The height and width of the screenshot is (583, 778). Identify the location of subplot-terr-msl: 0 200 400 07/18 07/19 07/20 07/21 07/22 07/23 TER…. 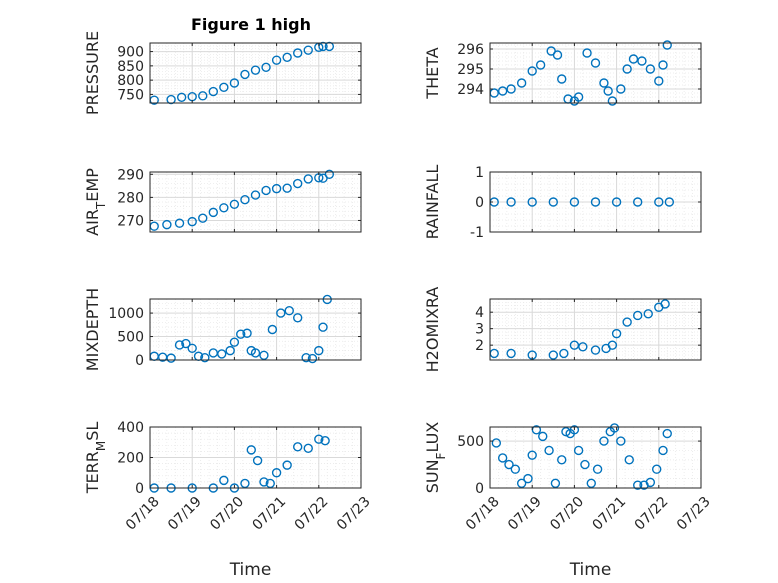
(228, 500).